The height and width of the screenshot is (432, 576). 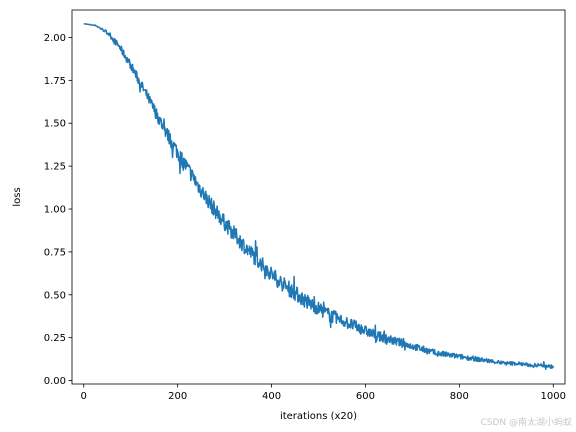 What do you see at coordinates (55, 381) in the screenshot?
I see `y-tick-label: 0.00` at bounding box center [55, 381].